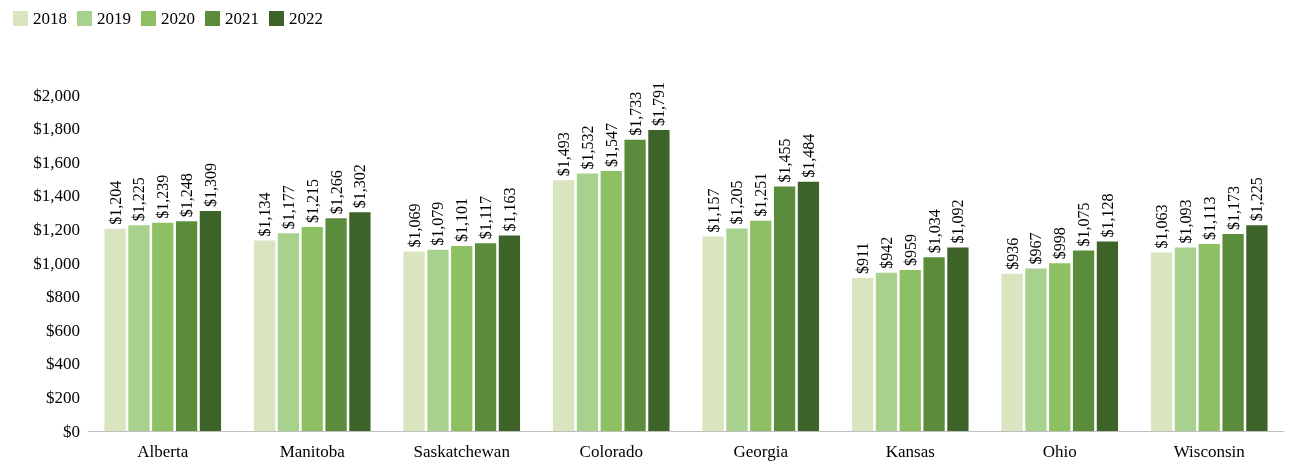 This screenshot has height=463, width=1296. Describe the element at coordinates (785, 160) in the screenshot. I see `data-label: $1,455` at that location.